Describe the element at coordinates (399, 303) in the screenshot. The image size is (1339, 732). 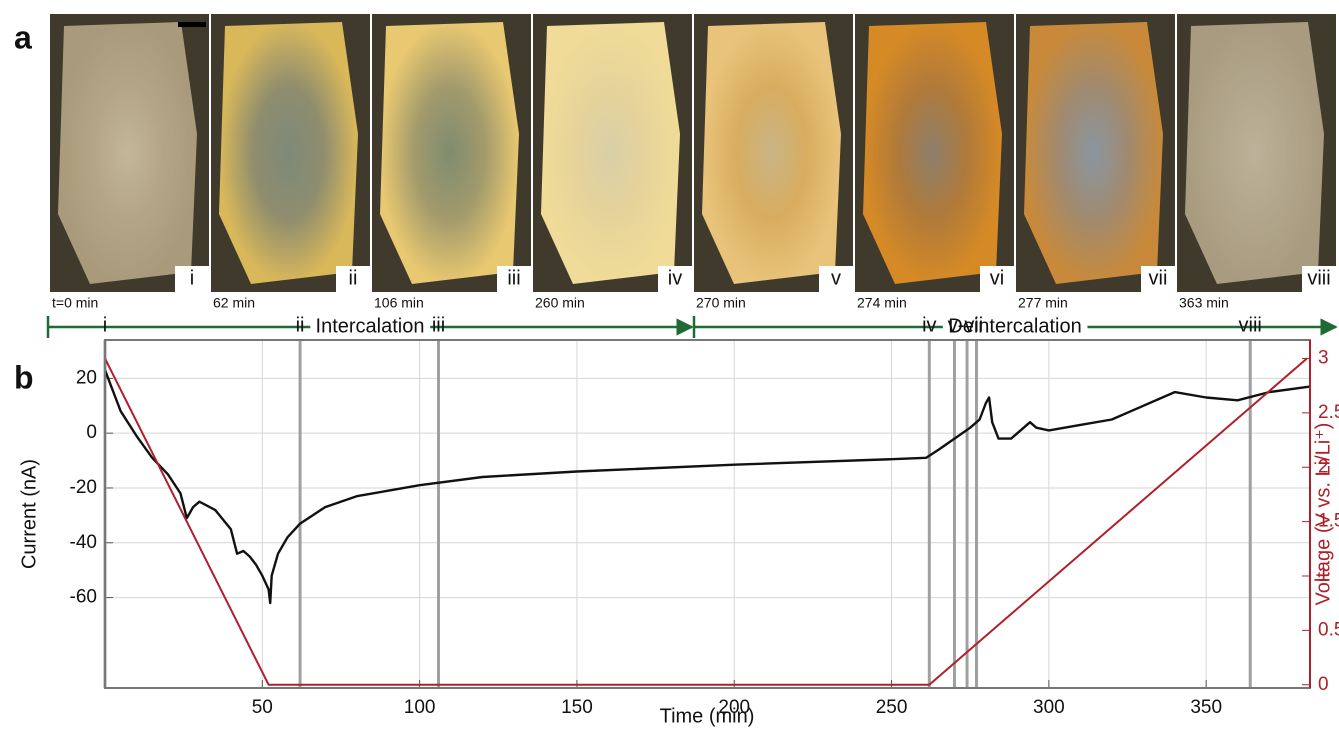
I see `image-time: 106 min` at that location.